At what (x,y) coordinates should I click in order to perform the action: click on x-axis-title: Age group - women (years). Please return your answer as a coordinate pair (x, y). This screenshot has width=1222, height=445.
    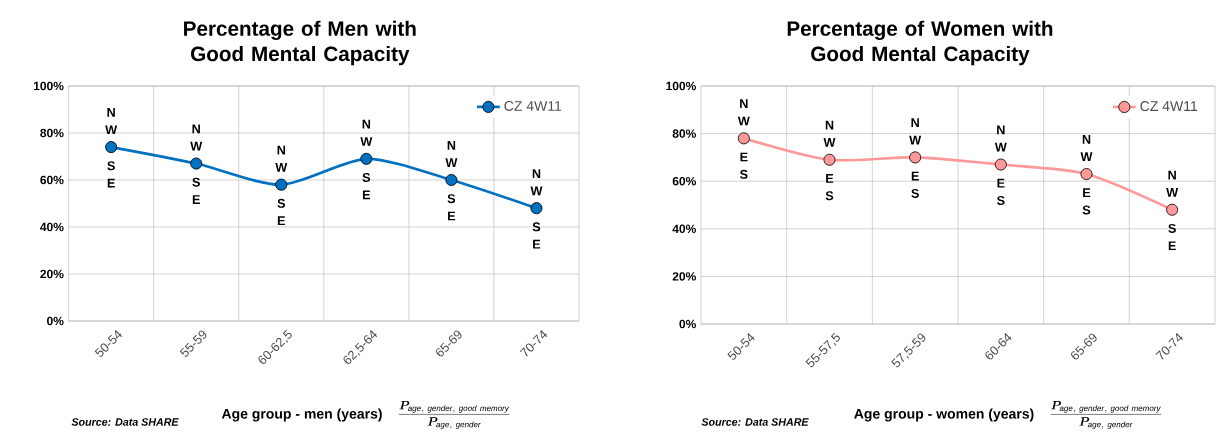
    Looking at the image, I should click on (944, 415).